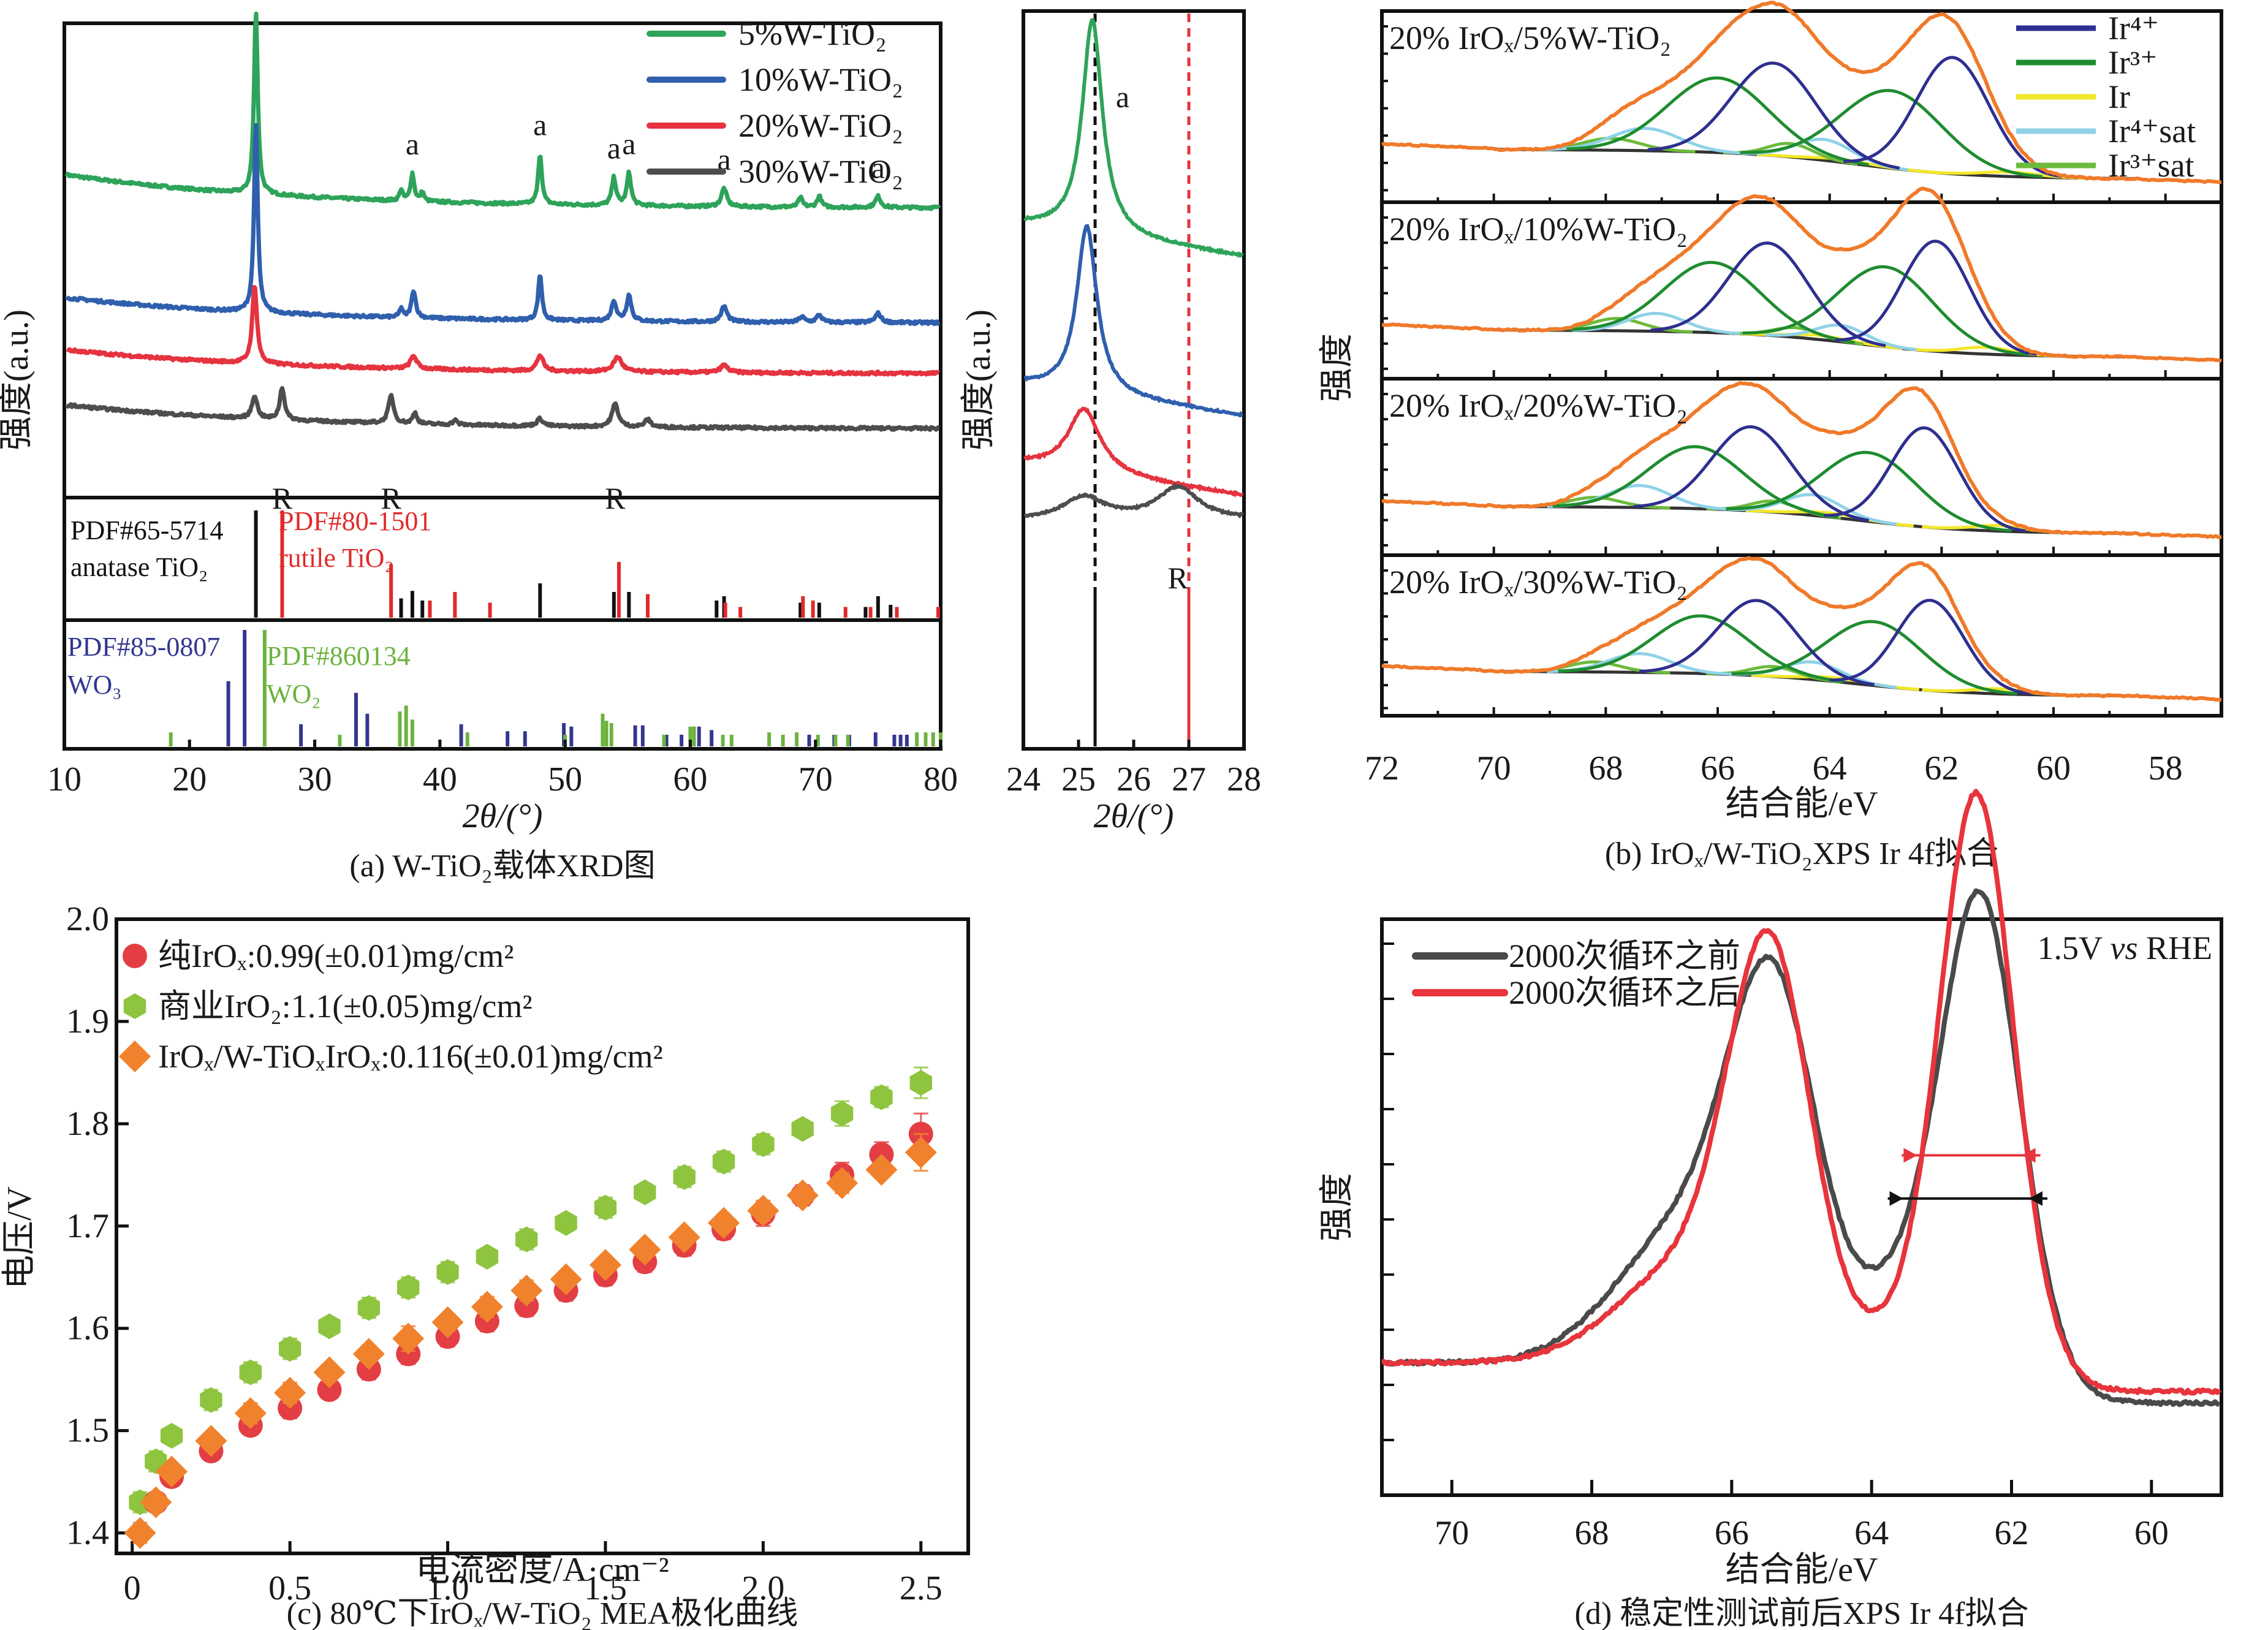 This screenshot has width=2268, height=1630. What do you see at coordinates (1802, 804) in the screenshot?
I see `panel-b-x-axis-label: 结合能/eV` at bounding box center [1802, 804].